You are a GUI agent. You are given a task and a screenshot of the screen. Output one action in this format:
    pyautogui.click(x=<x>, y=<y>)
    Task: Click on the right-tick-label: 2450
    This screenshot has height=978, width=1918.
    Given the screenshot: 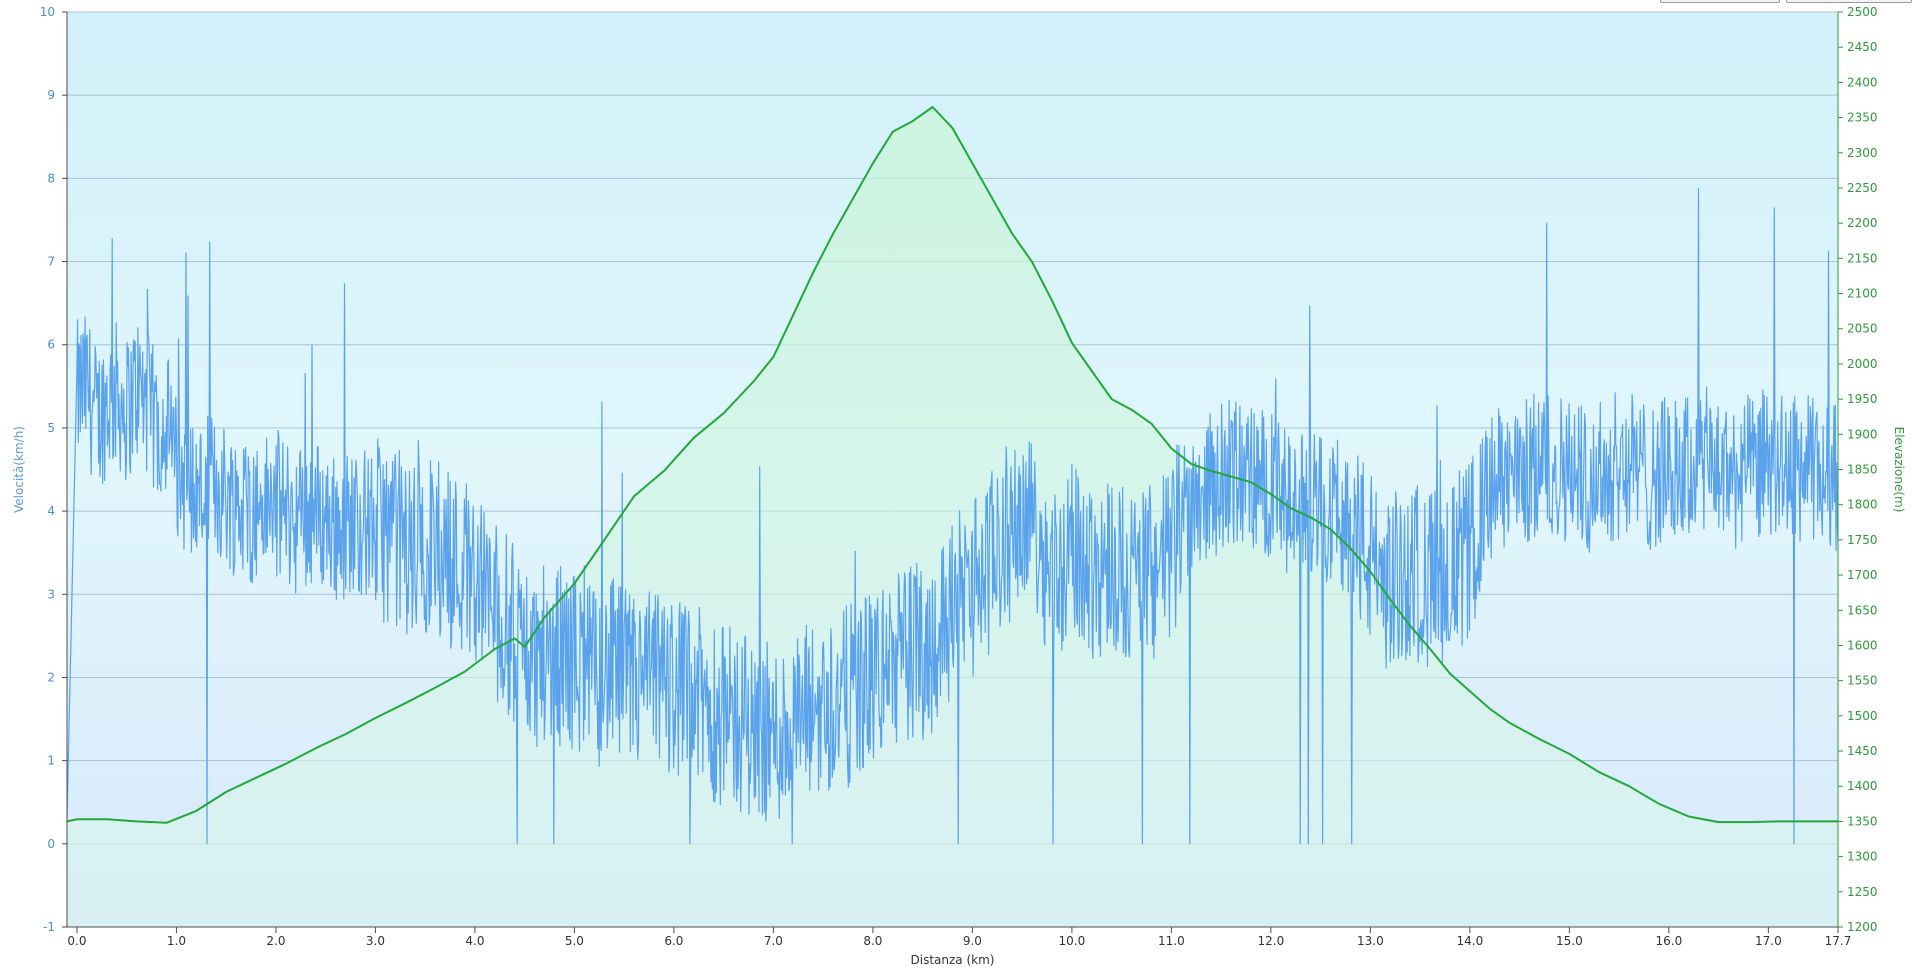 What is the action you would take?
    pyautogui.click(x=1862, y=47)
    